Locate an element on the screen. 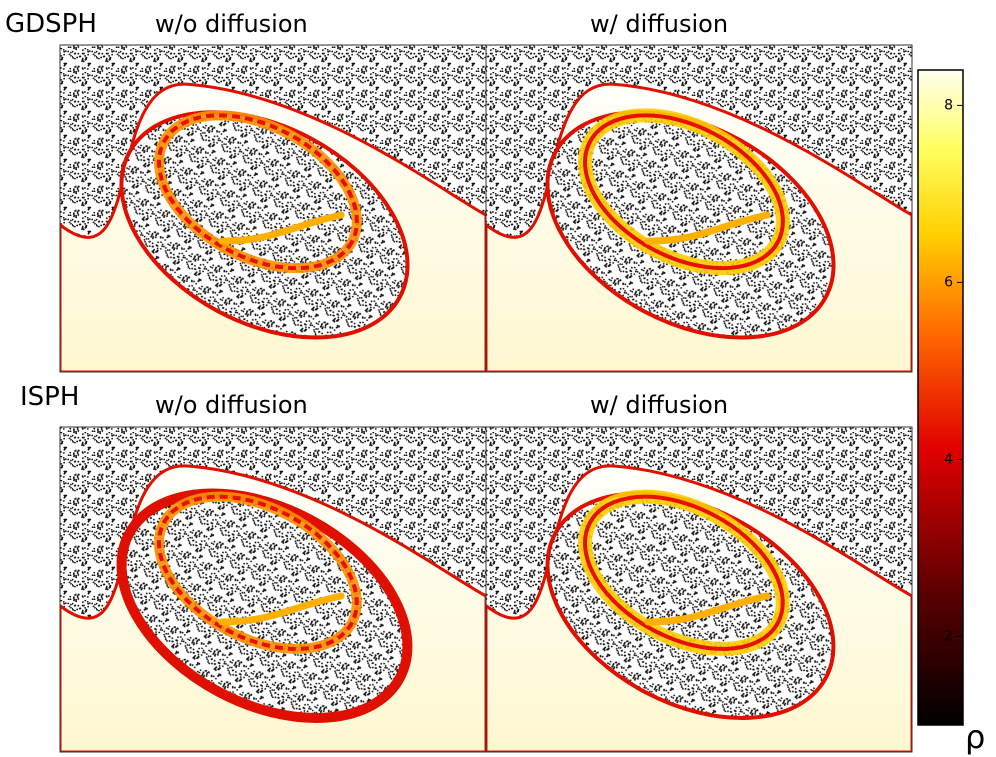  colorbar-tick-label: 6 is located at coordinates (948, 282).